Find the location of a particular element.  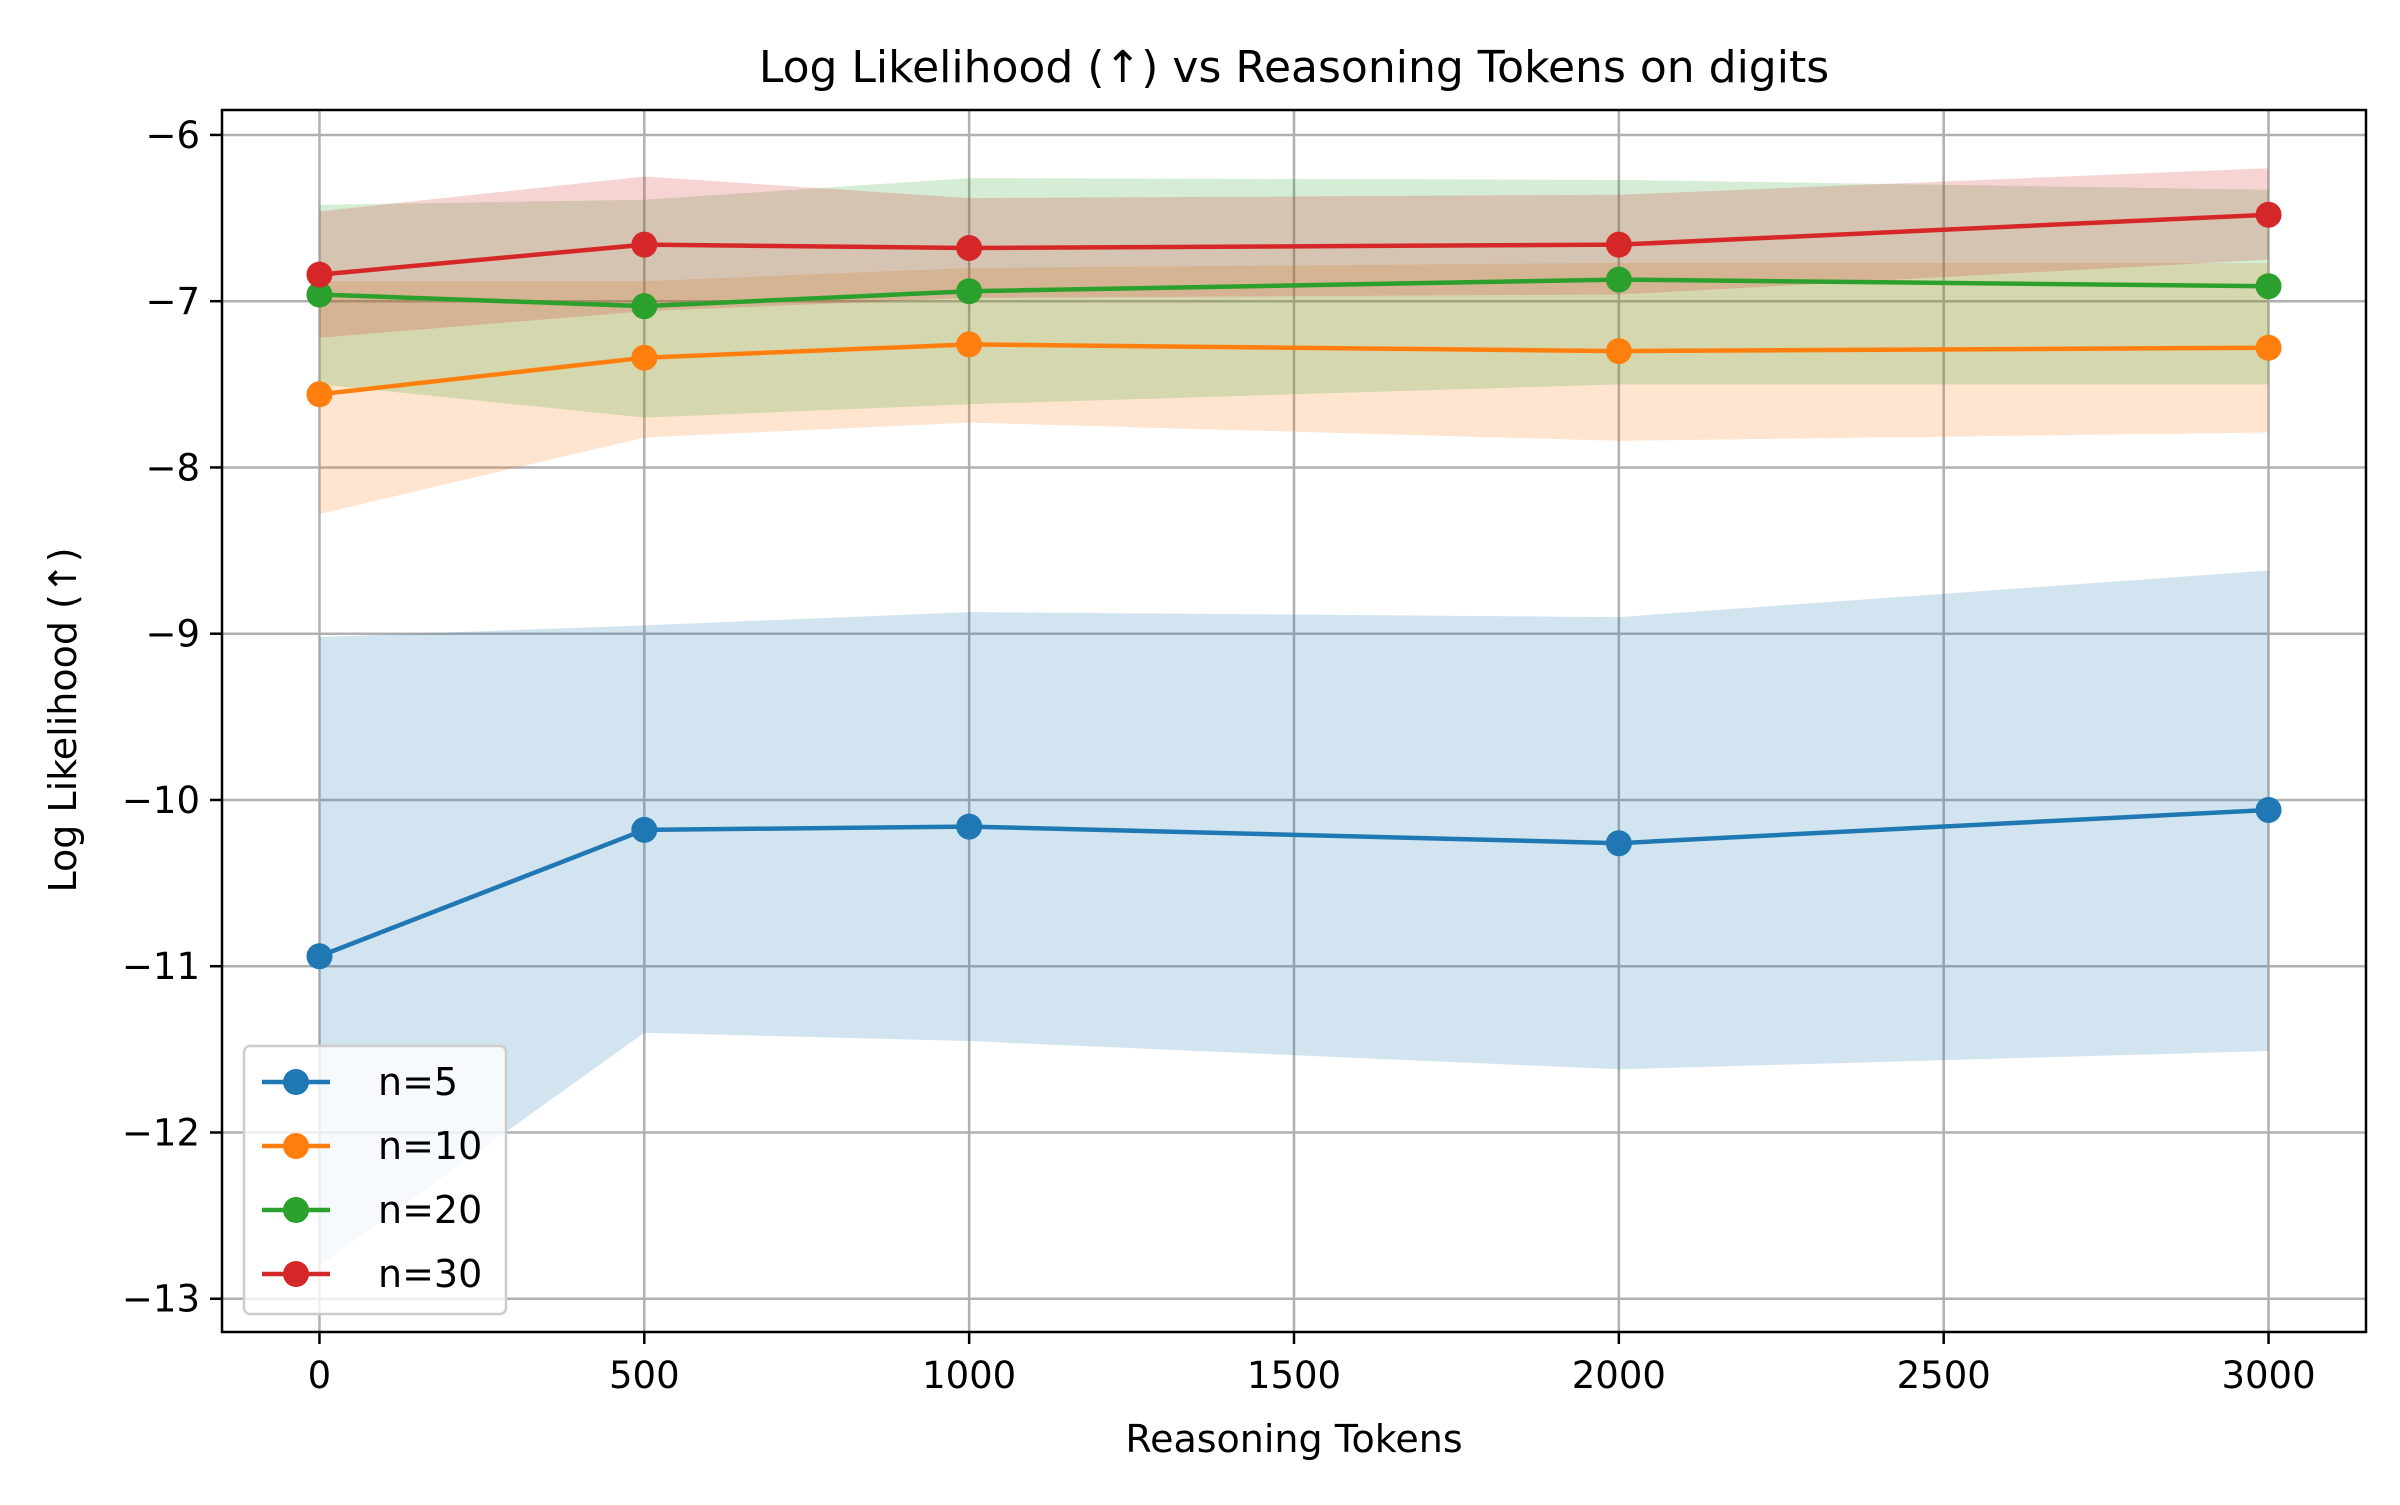

y-tick-label: −6 is located at coordinates (172, 135).